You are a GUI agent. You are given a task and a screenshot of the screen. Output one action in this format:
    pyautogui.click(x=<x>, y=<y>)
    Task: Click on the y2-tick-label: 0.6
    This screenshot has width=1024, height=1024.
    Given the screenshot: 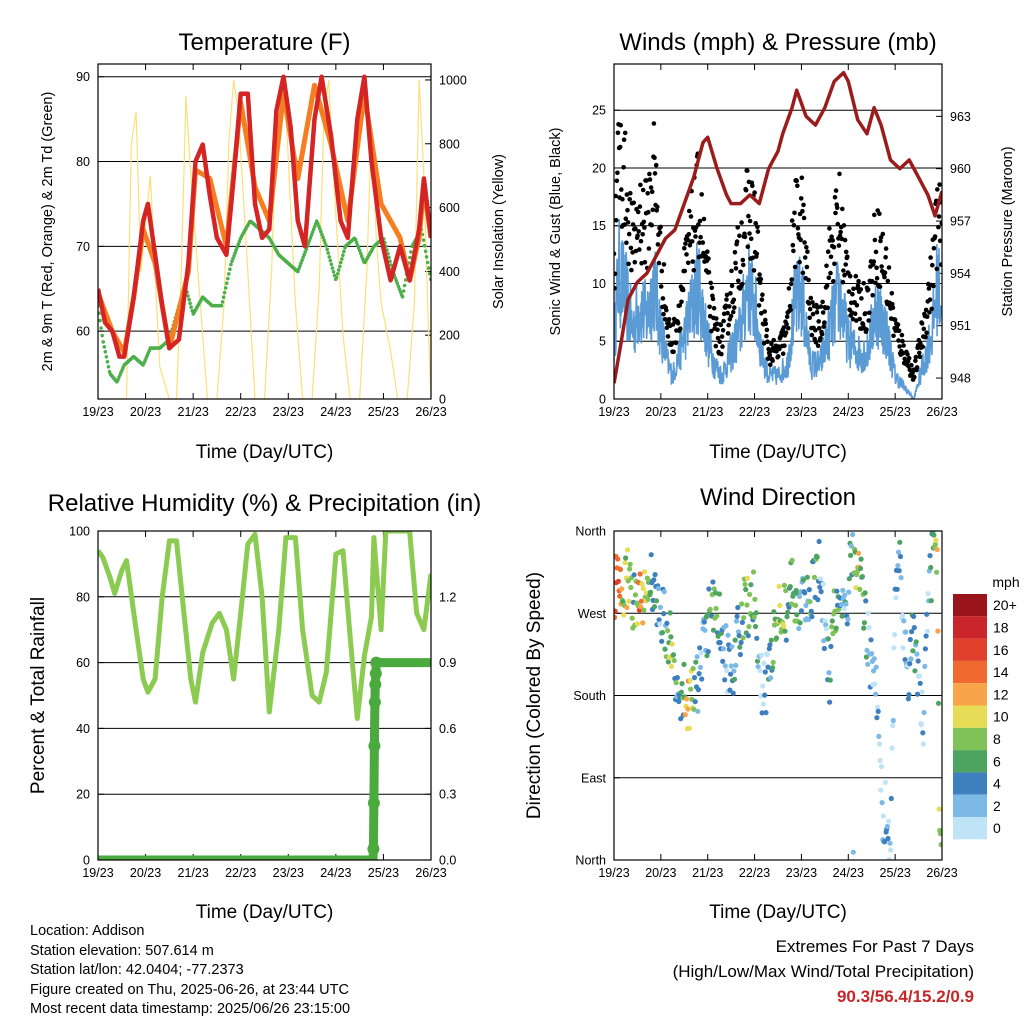 What is the action you would take?
    pyautogui.click(x=447, y=729)
    